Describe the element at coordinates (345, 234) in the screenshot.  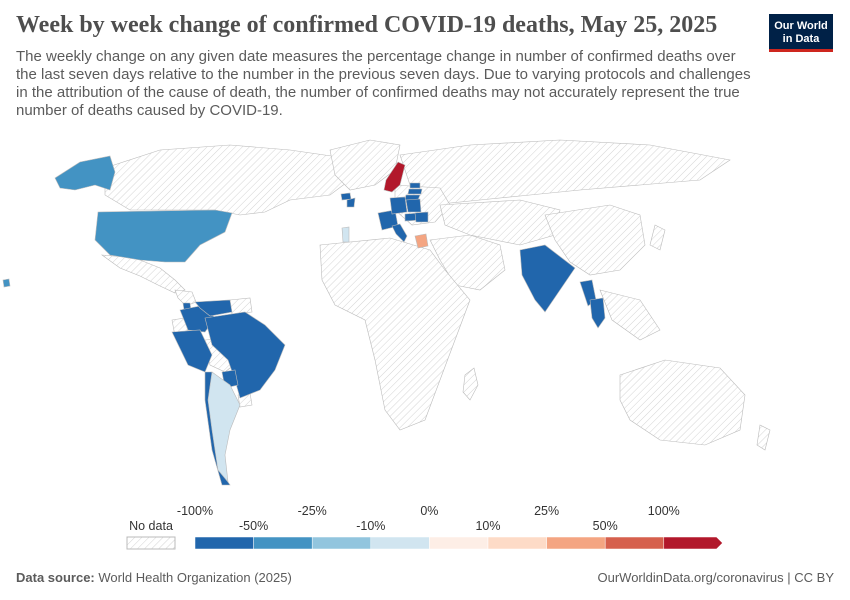
I see `country-portugal` at that location.